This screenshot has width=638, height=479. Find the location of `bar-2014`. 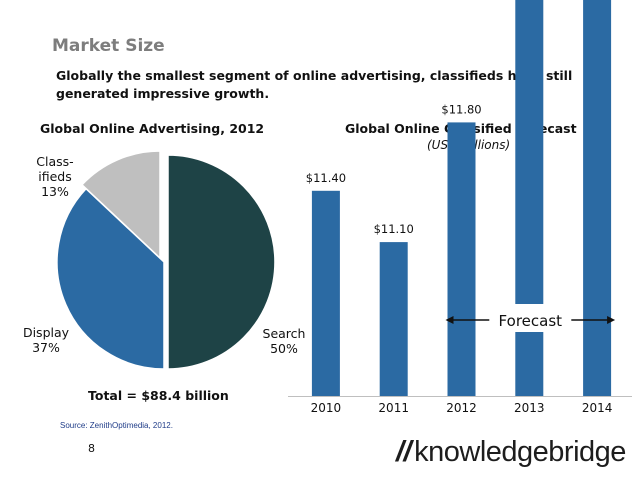

bar-2014 is located at coordinates (597, 198).